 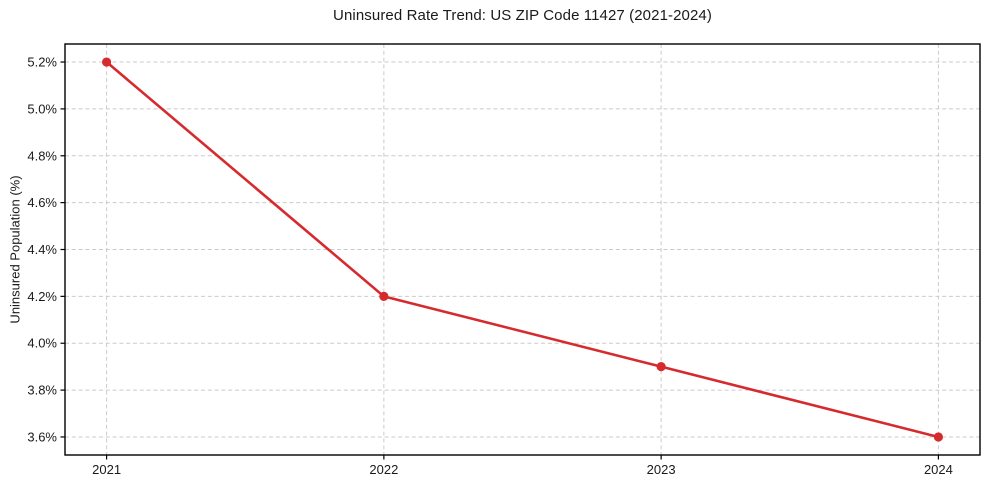 What do you see at coordinates (42, 390) in the screenshot?
I see `y-tick-label: 3.8%` at bounding box center [42, 390].